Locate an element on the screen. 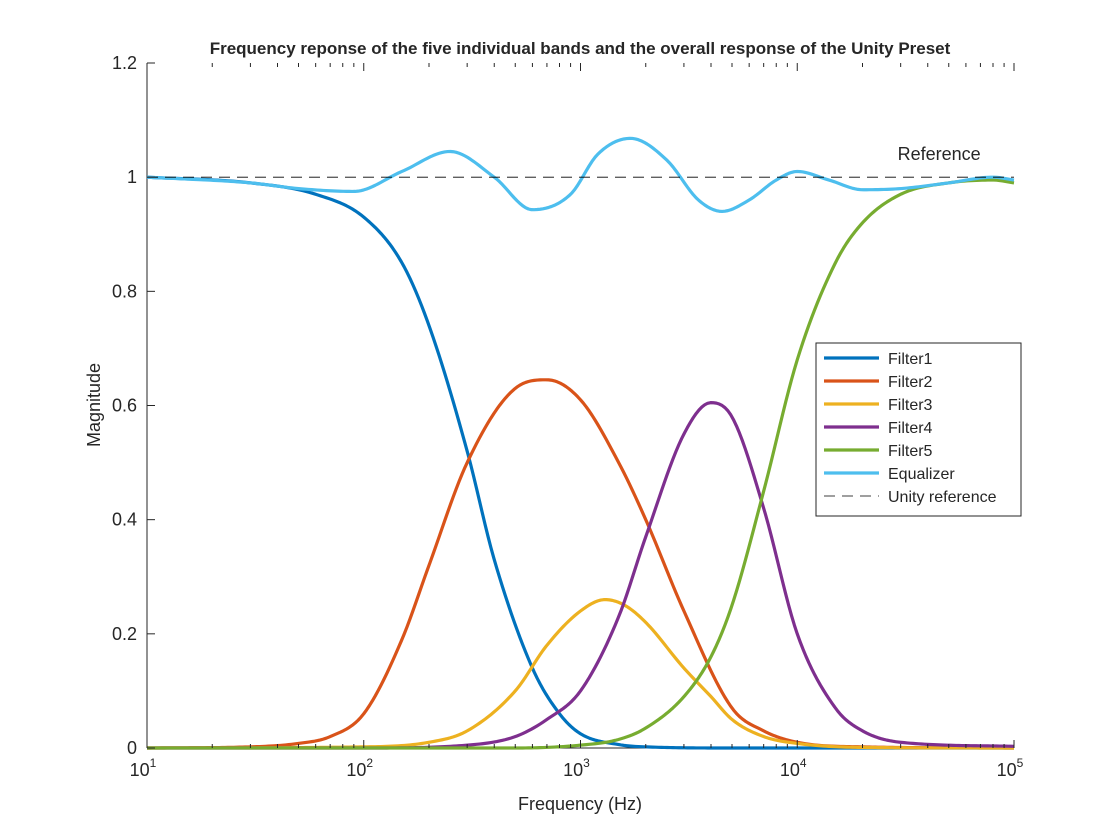 The height and width of the screenshot is (840, 1120). x-tick-label: 10⁵ is located at coordinates (1010, 768).